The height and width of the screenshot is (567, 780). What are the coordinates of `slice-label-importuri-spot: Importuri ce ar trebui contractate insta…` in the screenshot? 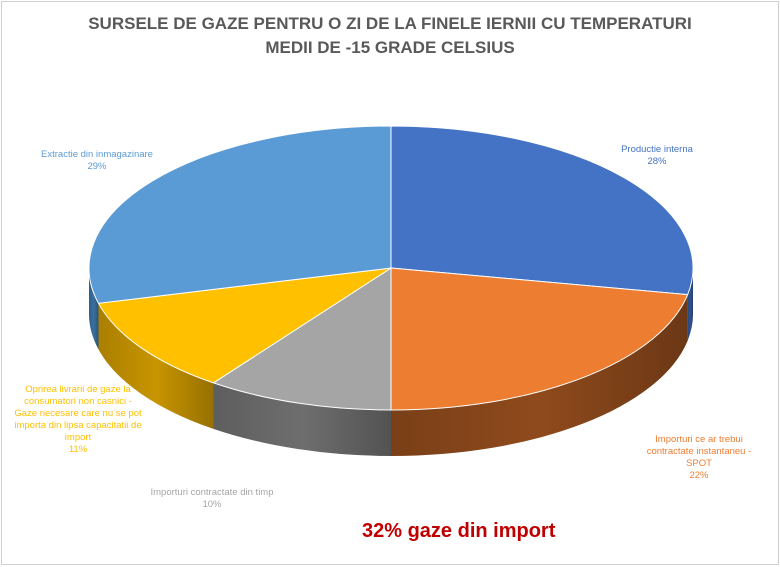 It's located at (699, 458).